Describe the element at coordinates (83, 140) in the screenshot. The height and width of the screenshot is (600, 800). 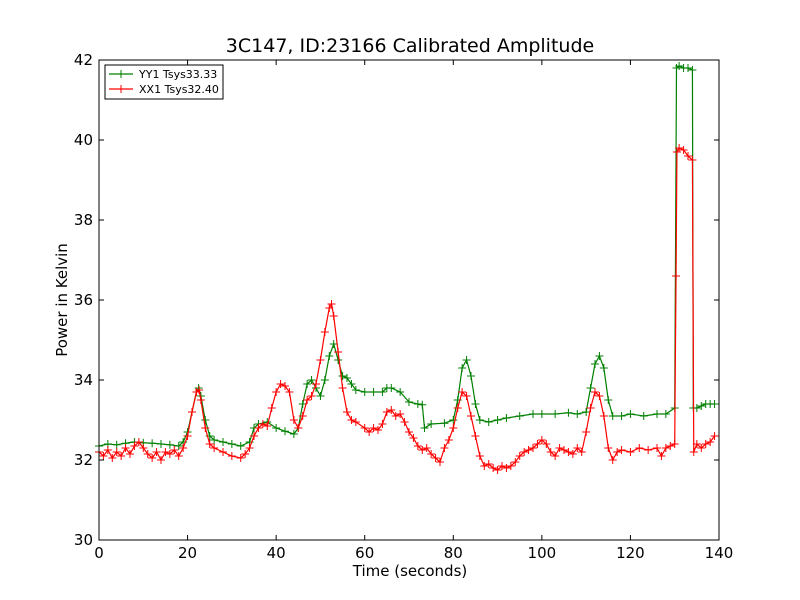
I see `y-tick-label: 40` at that location.